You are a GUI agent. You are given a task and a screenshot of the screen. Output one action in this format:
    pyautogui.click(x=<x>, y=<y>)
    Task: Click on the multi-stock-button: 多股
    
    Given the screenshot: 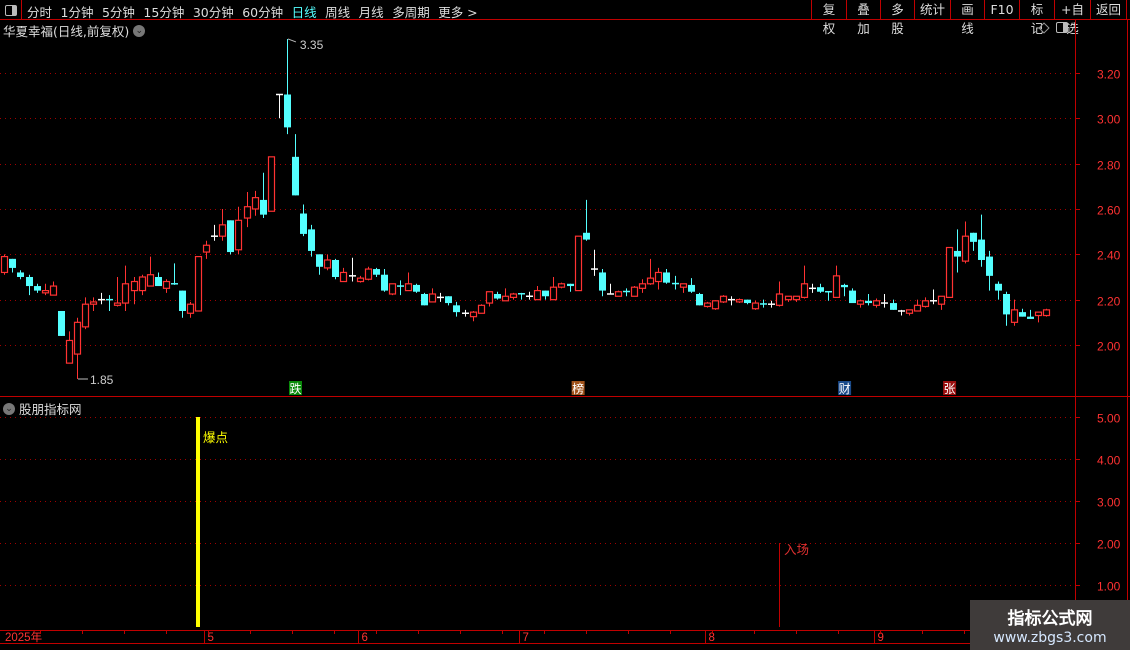 What is the action you would take?
    pyautogui.click(x=897, y=18)
    